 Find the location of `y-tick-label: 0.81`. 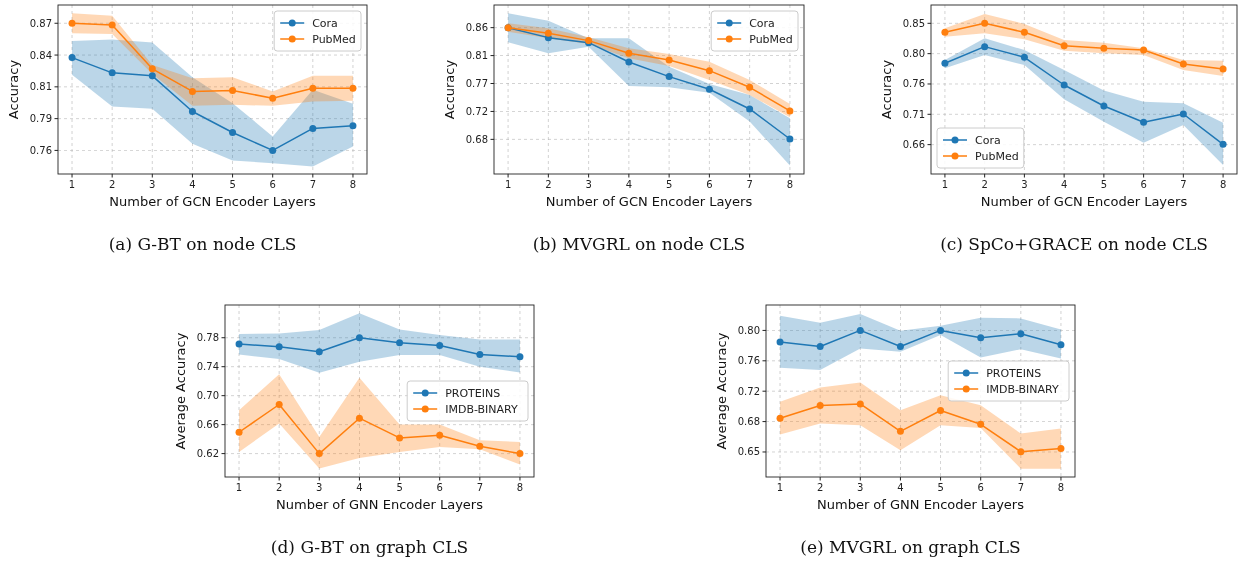

y-tick-label: 0.81 is located at coordinates (40, 87).